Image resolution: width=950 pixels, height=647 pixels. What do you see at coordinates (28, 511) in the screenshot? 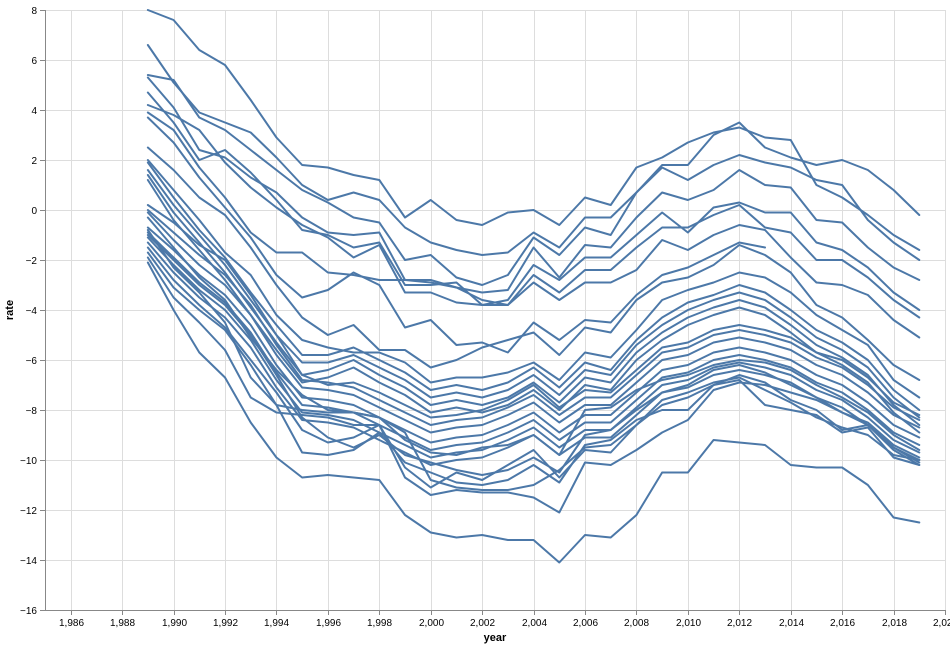
I see `y-tick-label: −12` at bounding box center [28, 511].